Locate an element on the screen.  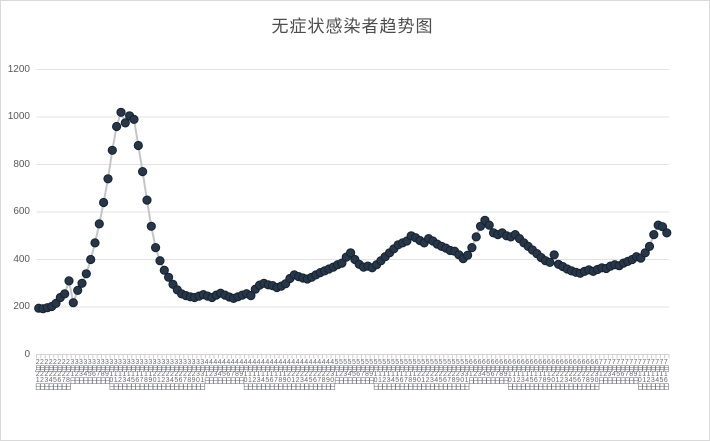
x-axis-label: 5月19日 is located at coordinates (415, 374).